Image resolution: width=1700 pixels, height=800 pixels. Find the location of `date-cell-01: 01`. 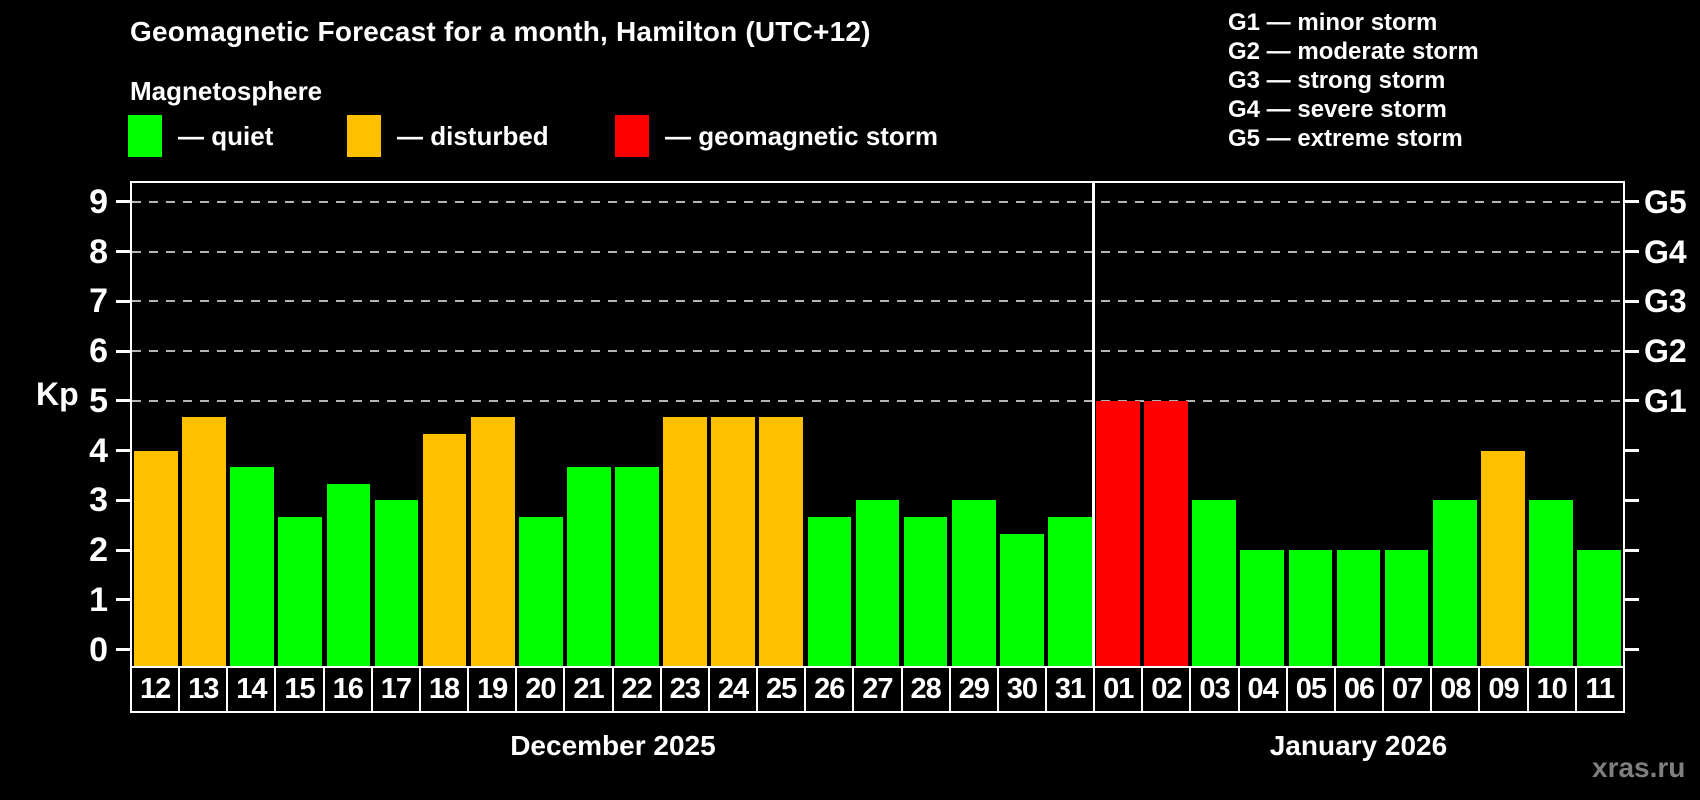

date-cell-01: 01 is located at coordinates (1118, 689).